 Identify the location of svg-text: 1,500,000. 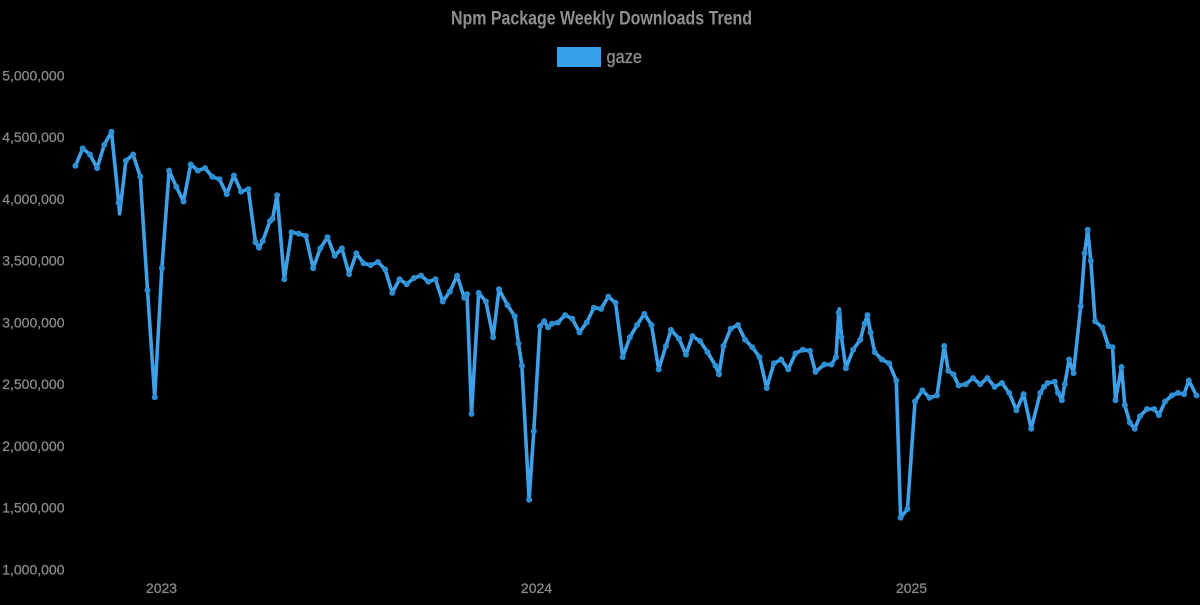
(33, 508).